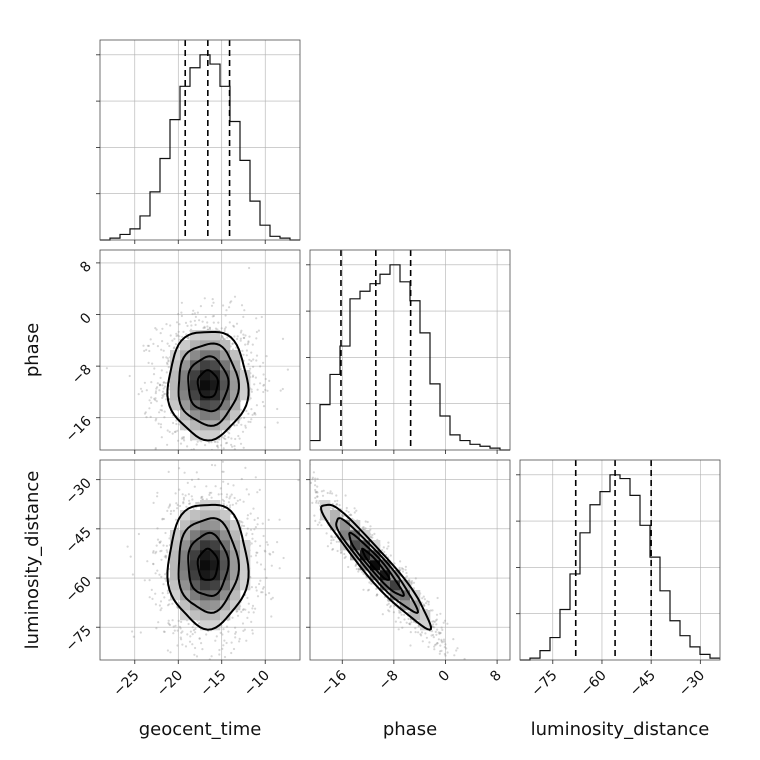 The width and height of the screenshot is (760, 760). What do you see at coordinates (620, 729) in the screenshot?
I see `xlabel-luminosity-distance: luminosity_distance` at bounding box center [620, 729].